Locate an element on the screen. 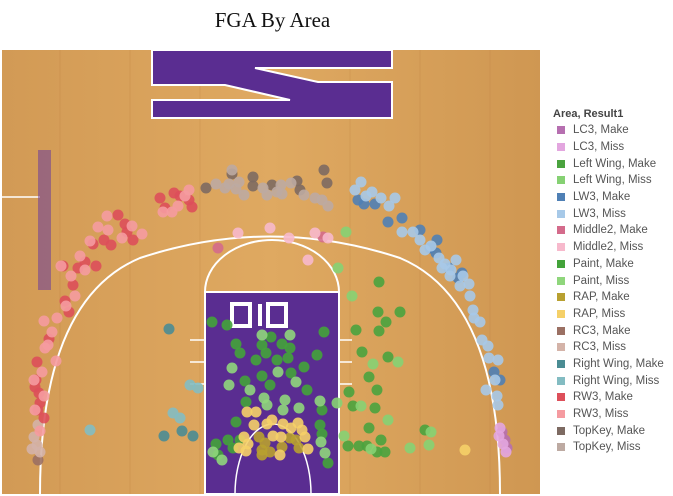  legend-label: Middle2, Miss is located at coordinates (608, 247).